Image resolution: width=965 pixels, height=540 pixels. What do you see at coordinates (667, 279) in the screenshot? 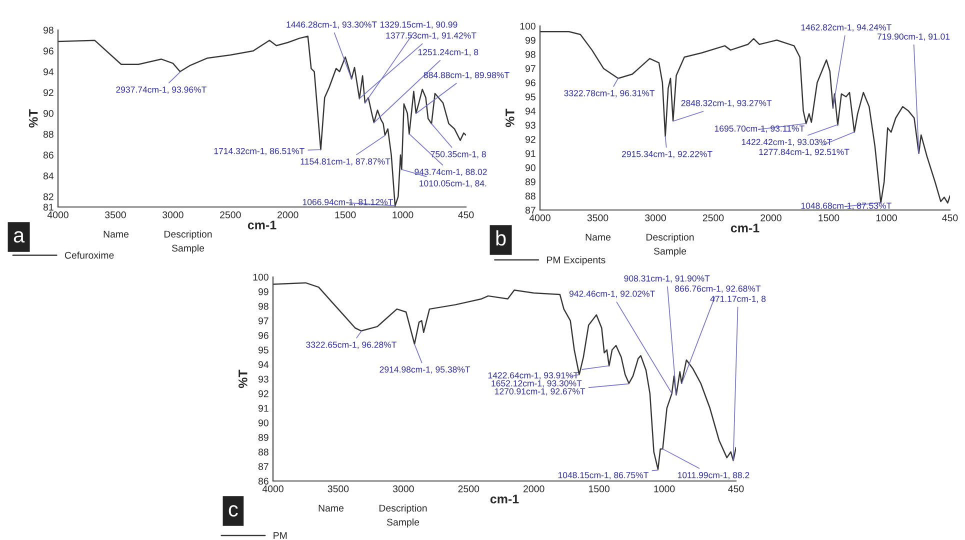
I see `annotation: 908.31cm-1, 91.90%T` at bounding box center [667, 279].